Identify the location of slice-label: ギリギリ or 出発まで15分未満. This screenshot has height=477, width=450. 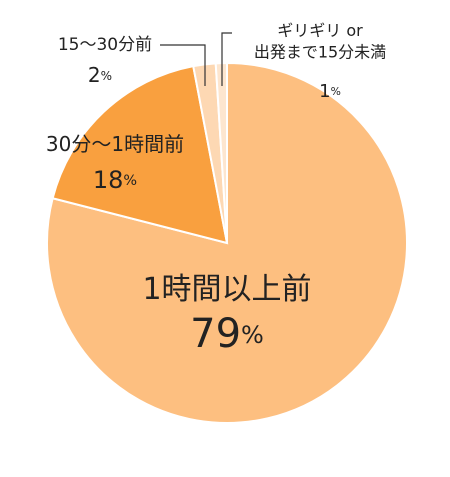
(320, 41).